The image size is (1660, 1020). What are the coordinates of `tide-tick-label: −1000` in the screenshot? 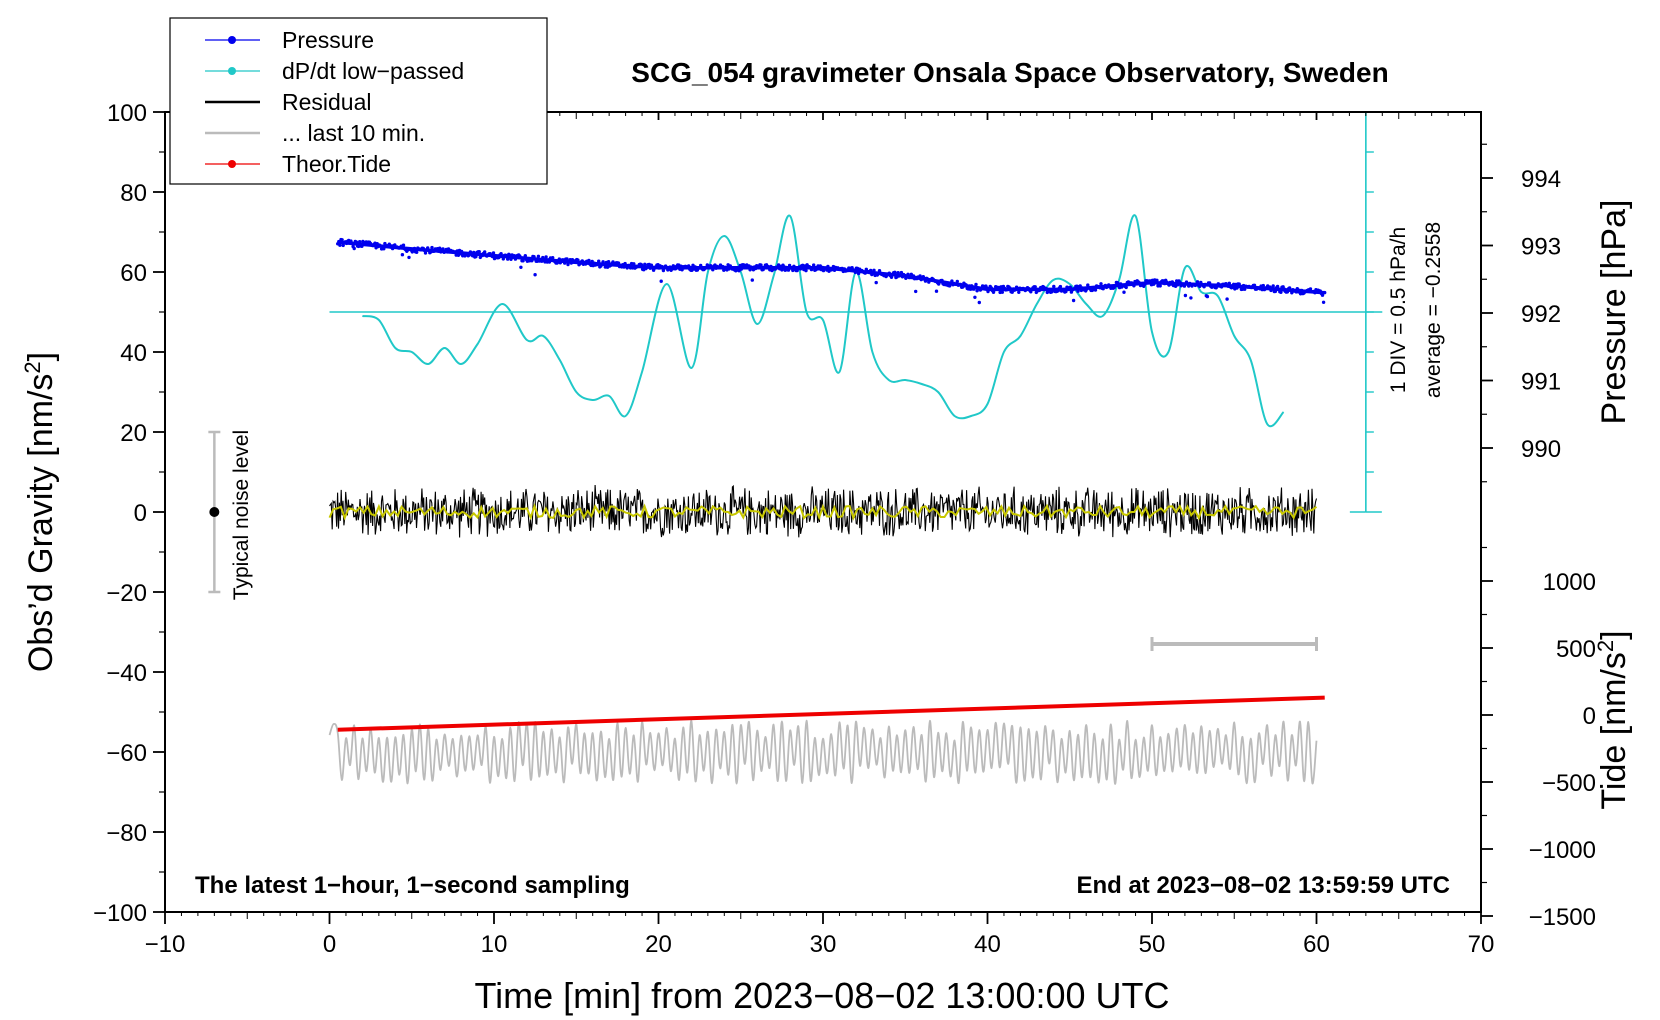 It's located at (1562, 850).